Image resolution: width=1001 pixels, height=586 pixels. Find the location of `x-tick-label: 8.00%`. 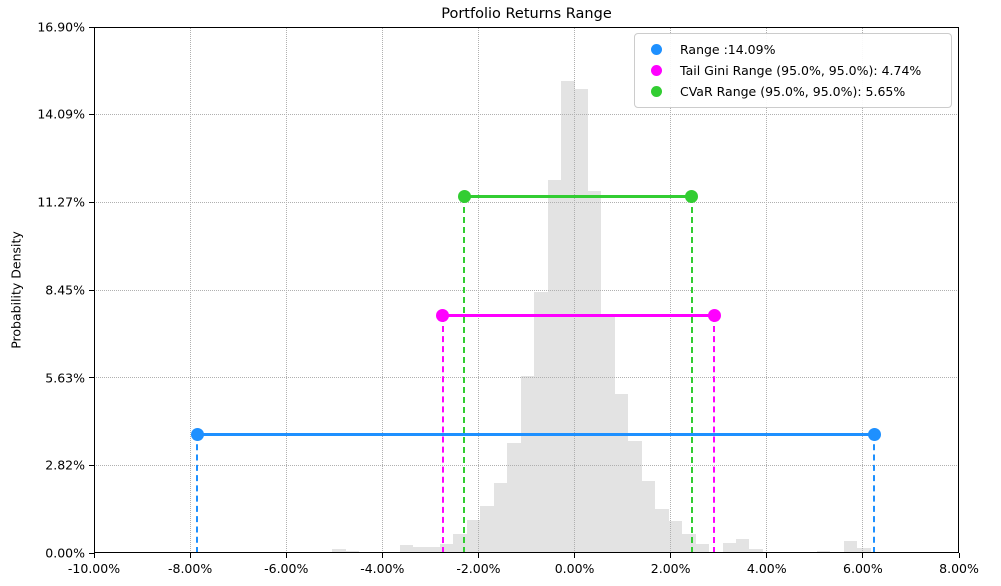

x-tick-label: 8.00% is located at coordinates (959, 568).